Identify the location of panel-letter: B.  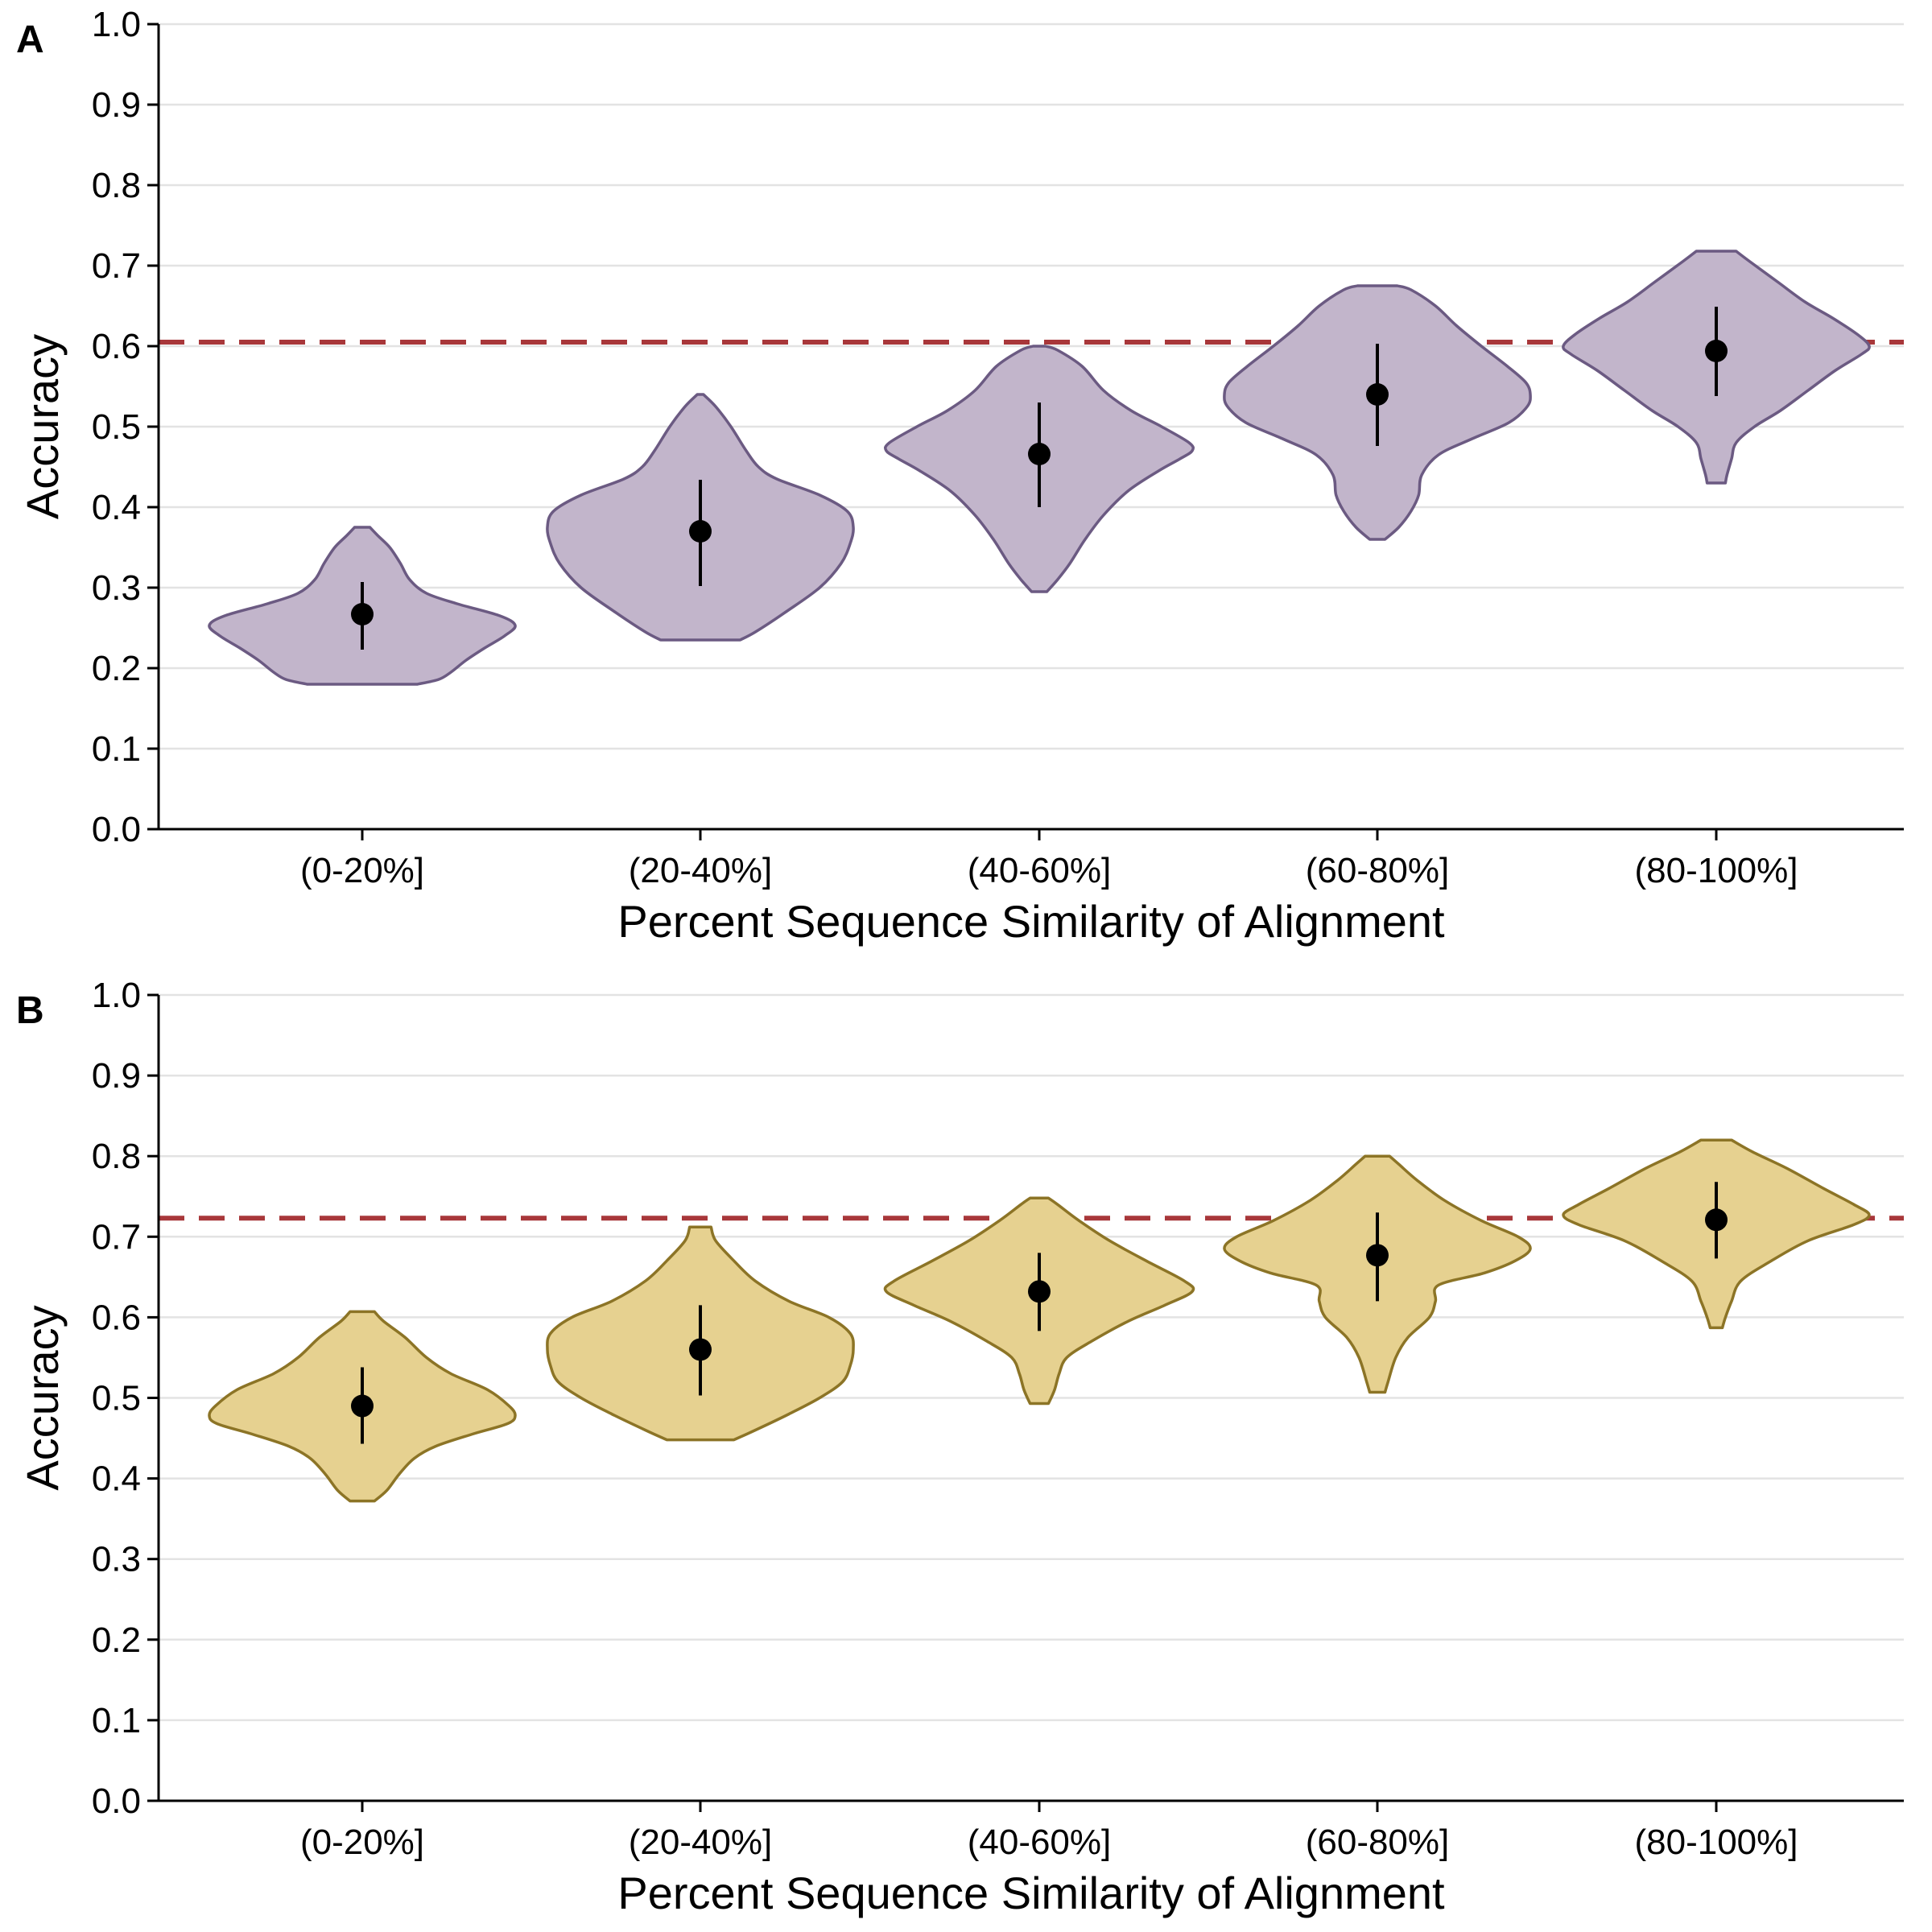
(30, 1010).